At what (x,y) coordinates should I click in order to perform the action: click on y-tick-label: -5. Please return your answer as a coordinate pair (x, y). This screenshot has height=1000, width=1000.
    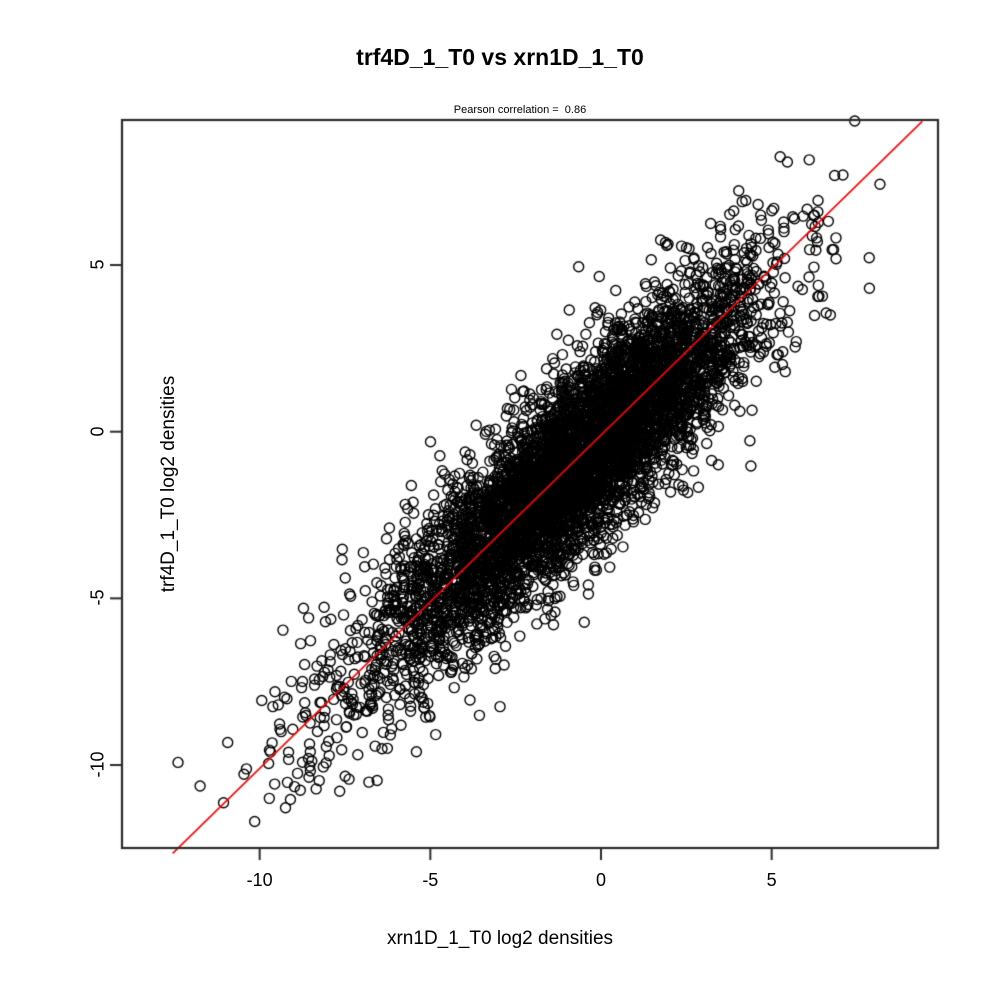
    Looking at the image, I should click on (97, 597).